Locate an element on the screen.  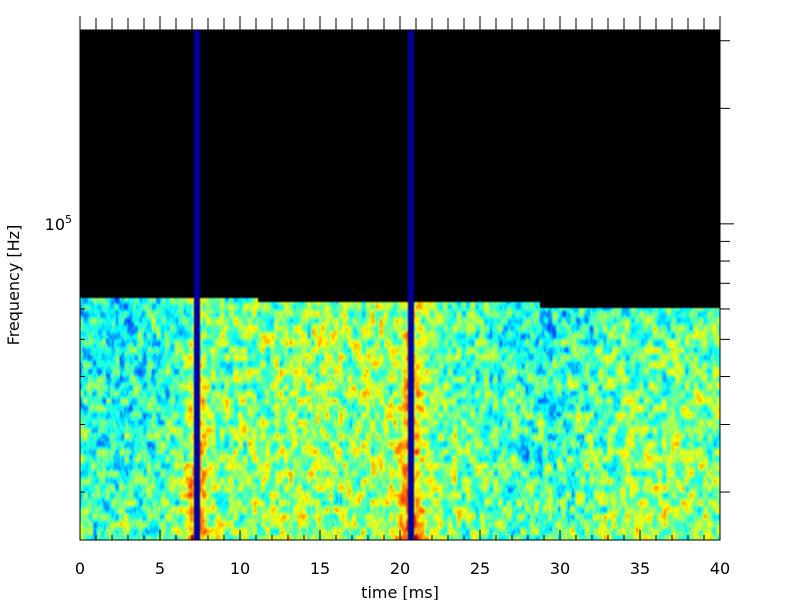
x-tick-label: 30 is located at coordinates (560, 568).